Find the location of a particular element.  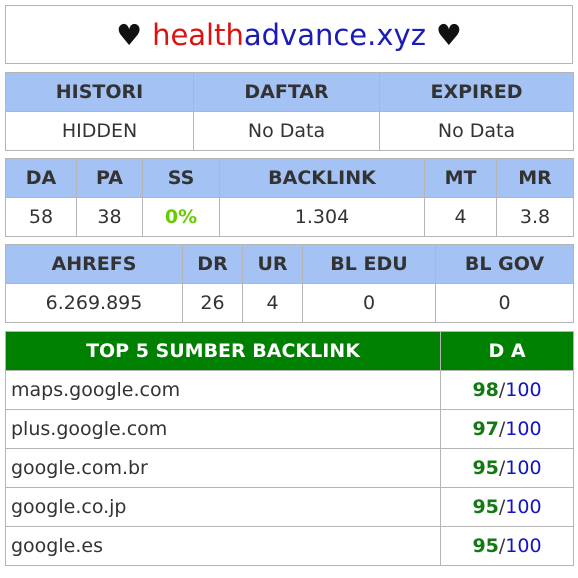

domain-part-advance: advance.xyz is located at coordinates (334, 34).